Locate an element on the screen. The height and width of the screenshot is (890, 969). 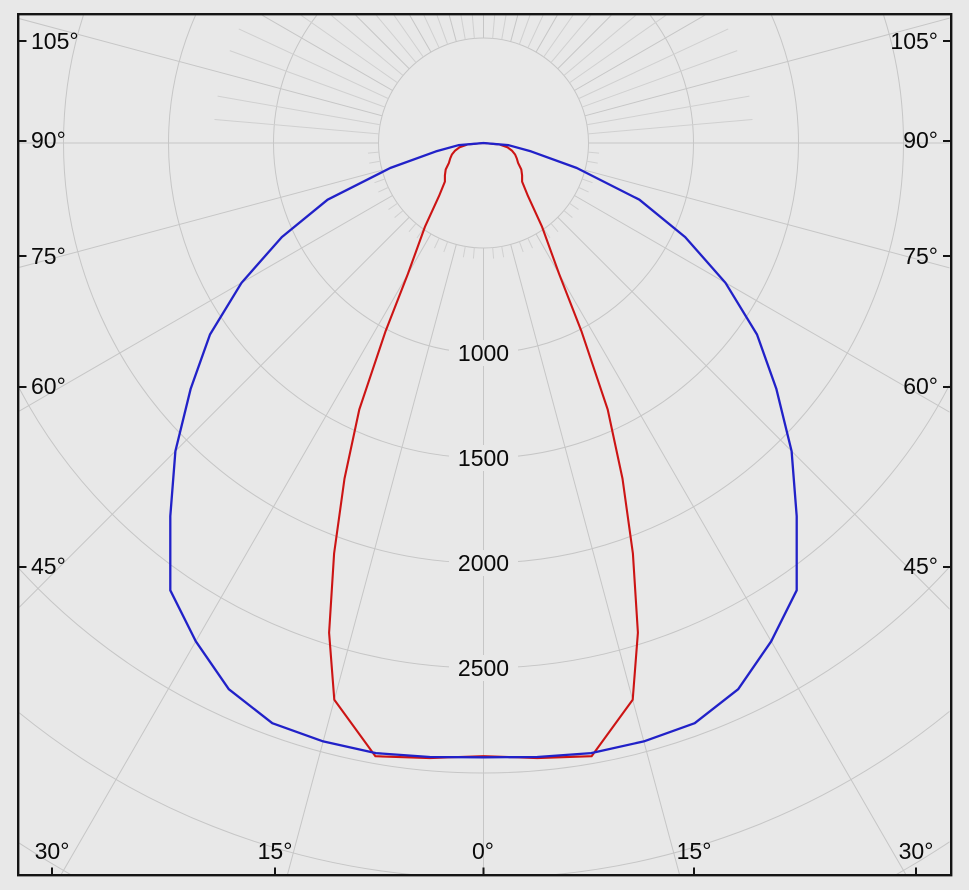
angle-label-right-90: 90° is located at coordinates (920, 140).